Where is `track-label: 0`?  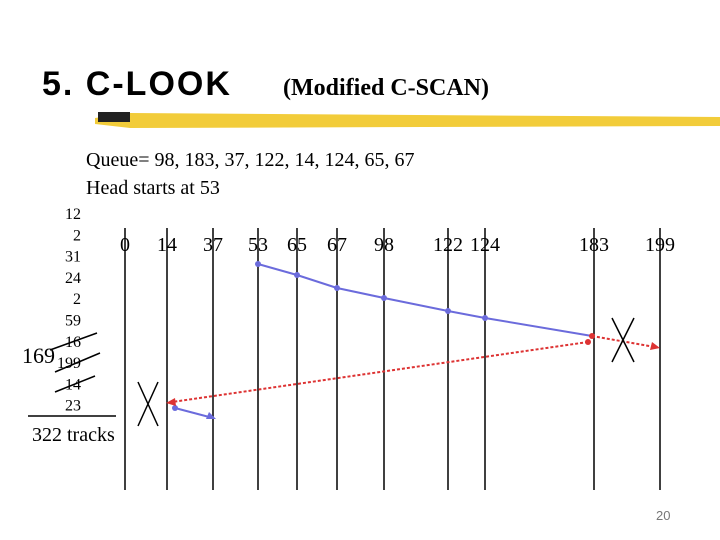 track-label: 0 is located at coordinates (125, 245).